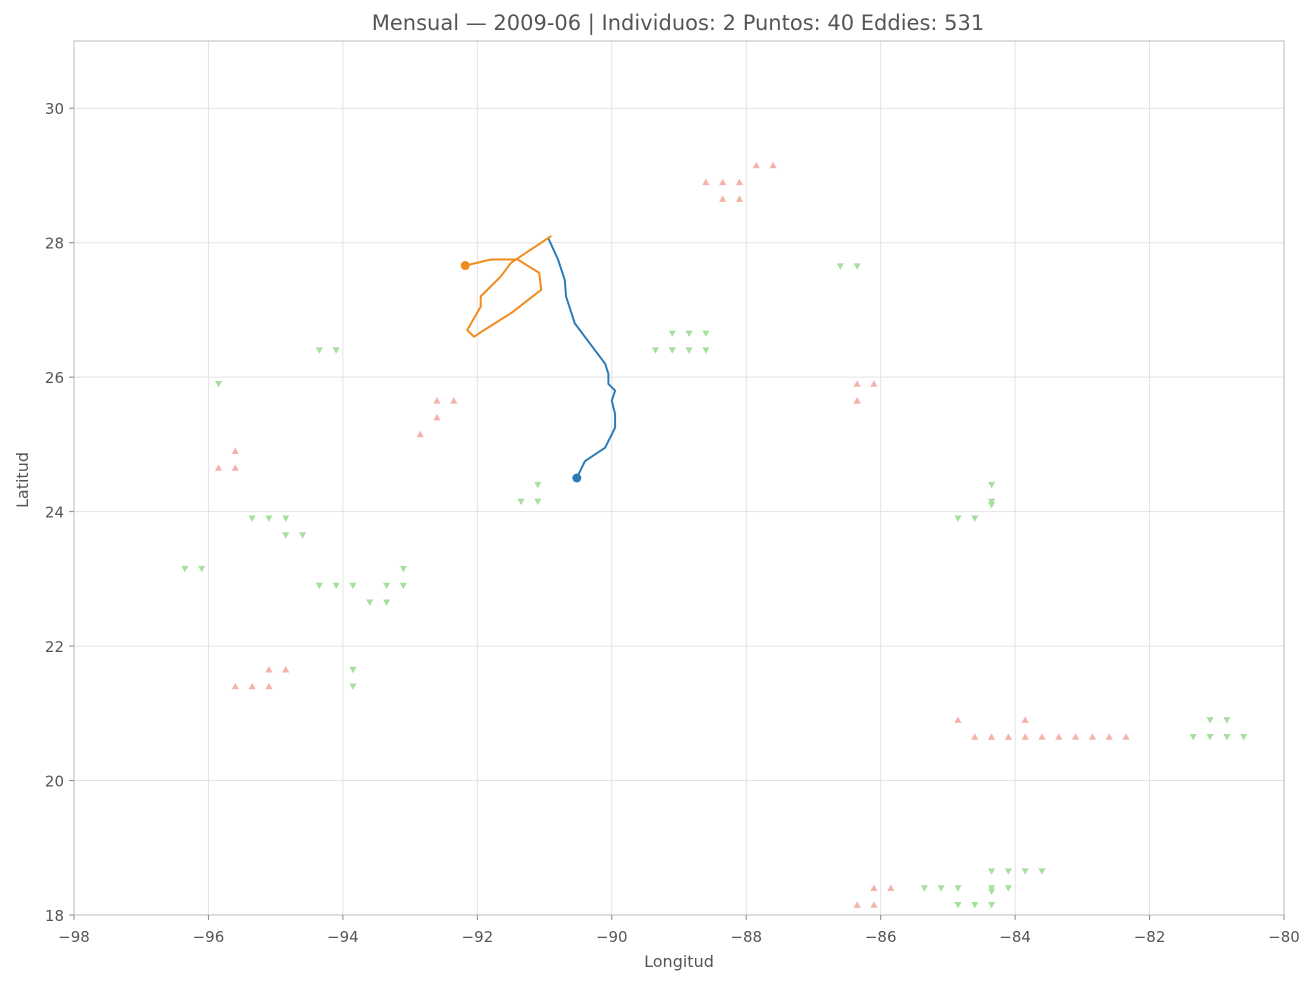 This screenshot has height=983, width=1314. What do you see at coordinates (343, 937) in the screenshot?
I see `x-tick-label: −94` at bounding box center [343, 937].